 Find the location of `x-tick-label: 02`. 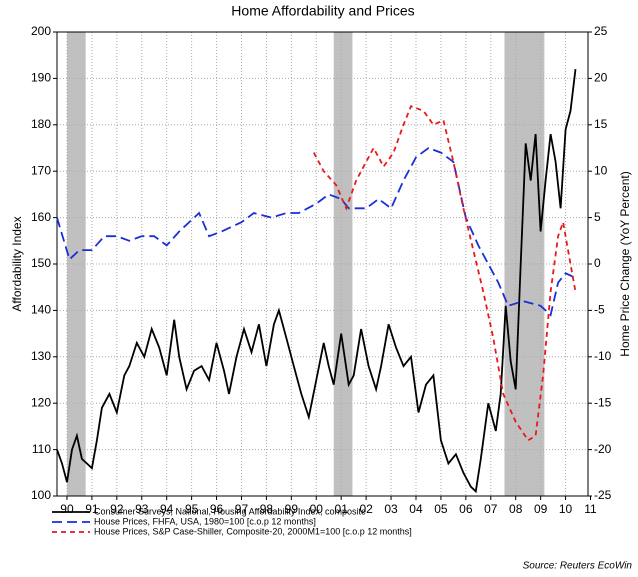

x-tick-label: 02 is located at coordinates (366, 509).